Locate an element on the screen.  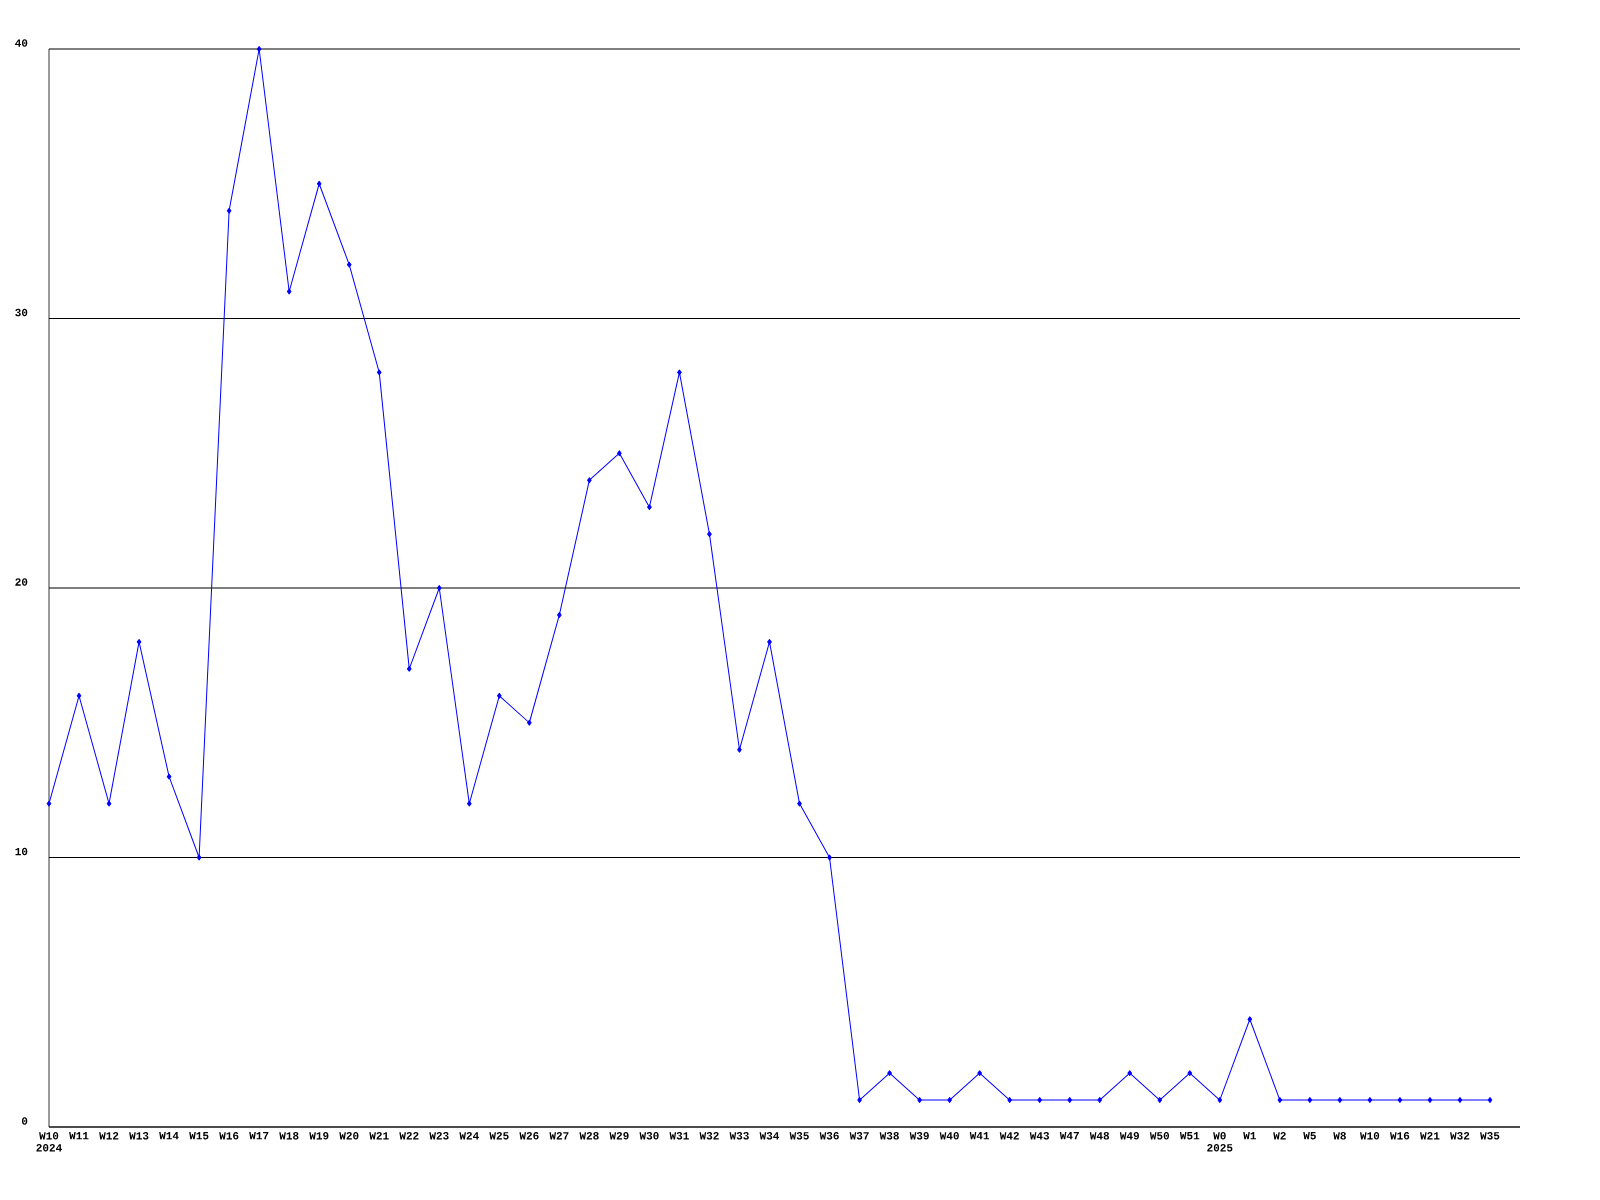
x-tick-label: W1 is located at coordinates (1249, 1136).